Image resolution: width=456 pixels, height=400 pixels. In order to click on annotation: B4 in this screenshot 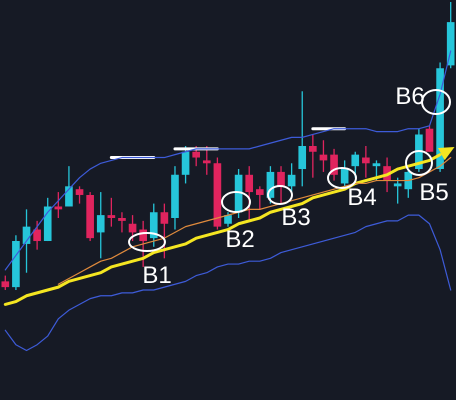, I will do `click(362, 197)`.